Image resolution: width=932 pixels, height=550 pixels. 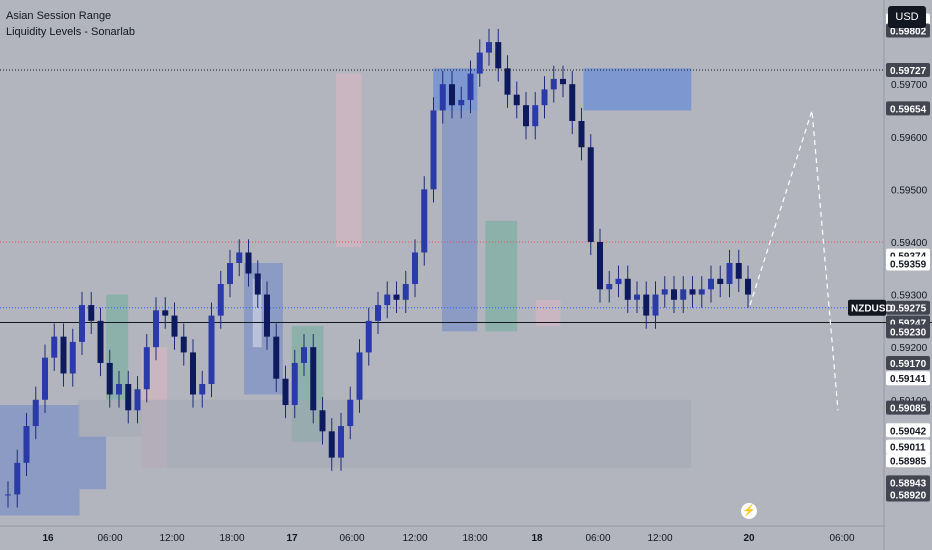 I want to click on price-label-3: 0.59654, so click(x=908, y=109).